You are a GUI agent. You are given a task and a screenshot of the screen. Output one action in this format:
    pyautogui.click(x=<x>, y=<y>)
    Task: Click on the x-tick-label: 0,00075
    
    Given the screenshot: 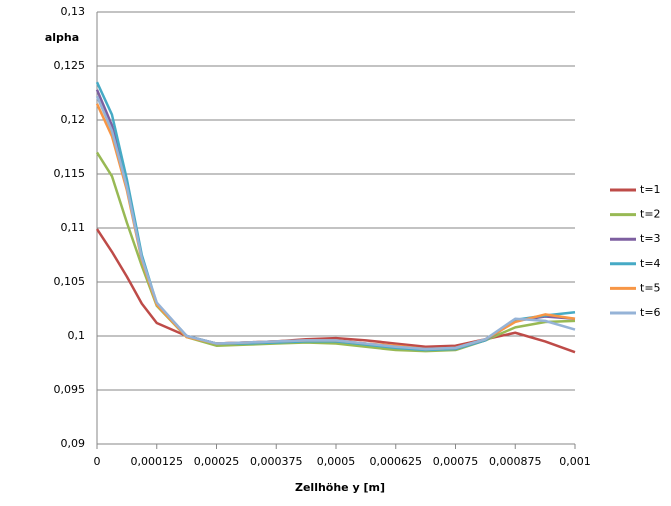 What is the action you would take?
    pyautogui.click(x=456, y=461)
    